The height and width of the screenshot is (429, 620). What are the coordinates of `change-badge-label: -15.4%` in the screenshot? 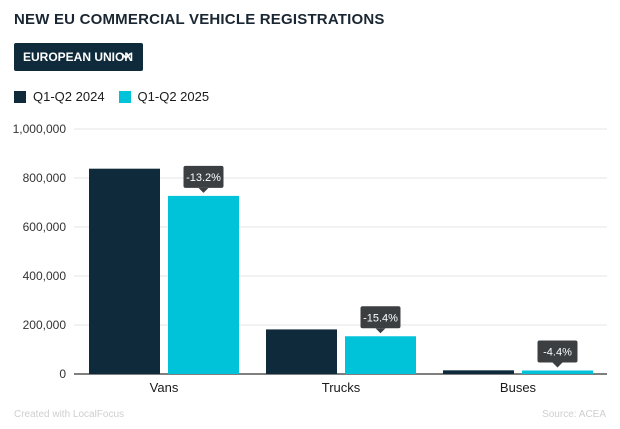 It's located at (380, 318).